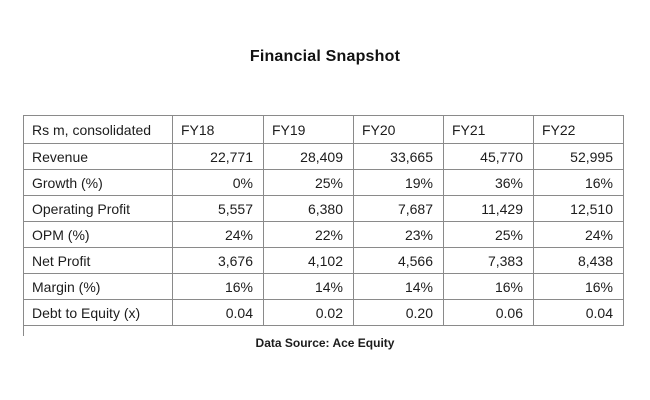 This screenshot has width=650, height=400. Describe the element at coordinates (488, 129) in the screenshot. I see `column-header-cell: FY21` at that location.